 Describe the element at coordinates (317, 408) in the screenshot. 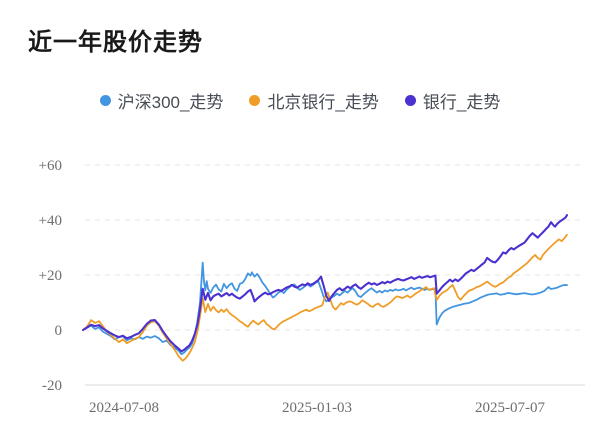

I see `x-axis-tick-label: 2025-01-03` at that location.